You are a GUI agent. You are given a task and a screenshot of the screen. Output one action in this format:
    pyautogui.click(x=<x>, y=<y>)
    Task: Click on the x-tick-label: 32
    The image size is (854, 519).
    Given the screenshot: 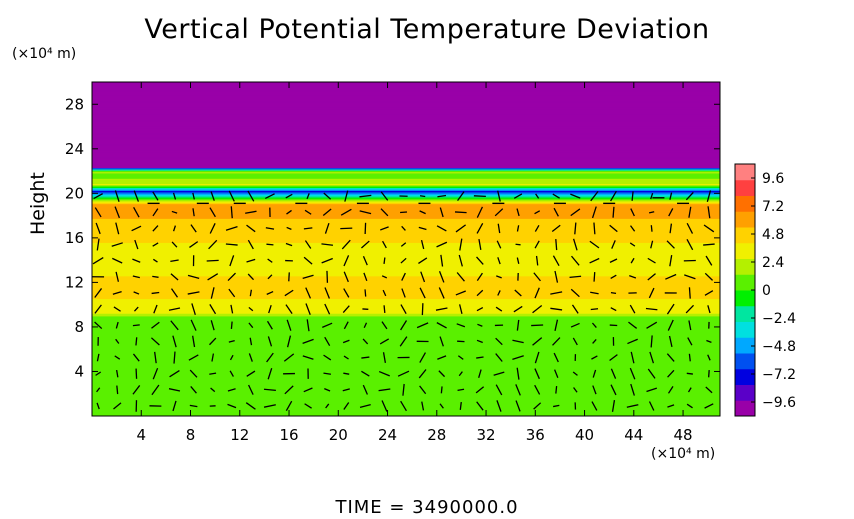 What is the action you would take?
    pyautogui.click(x=485, y=435)
    